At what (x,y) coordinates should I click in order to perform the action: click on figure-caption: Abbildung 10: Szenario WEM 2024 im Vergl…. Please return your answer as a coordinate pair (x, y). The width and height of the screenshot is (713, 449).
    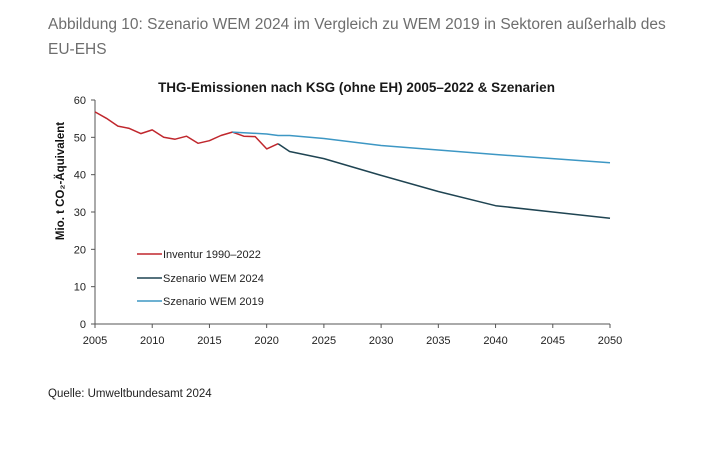
    Looking at the image, I should click on (357, 37).